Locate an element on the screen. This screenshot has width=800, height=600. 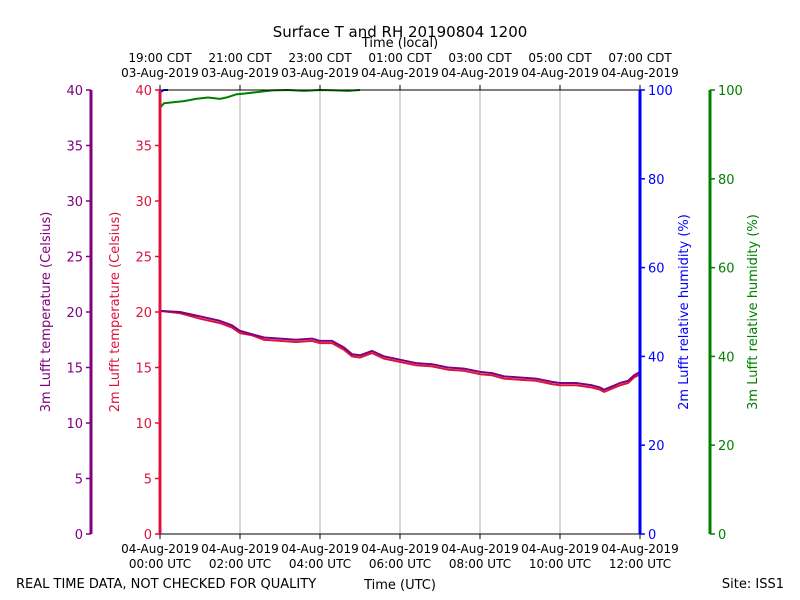
rh2m-tick-label: 20 is located at coordinates (656, 446).